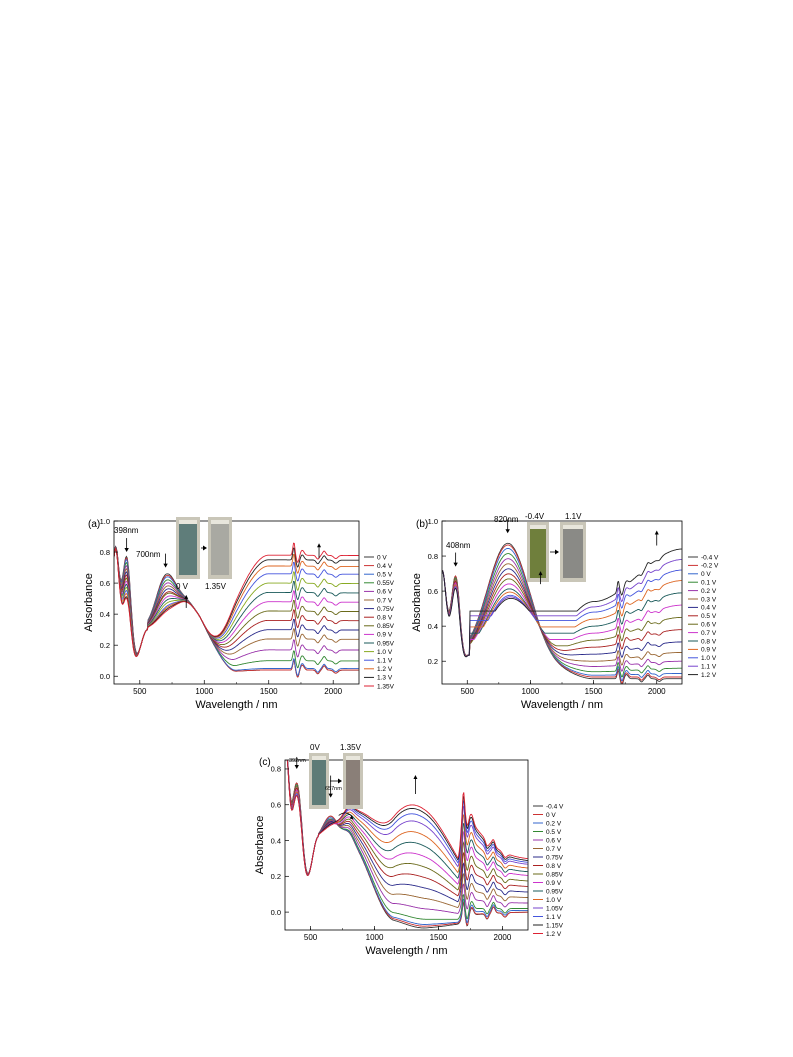 The height and width of the screenshot is (1057, 793). What do you see at coordinates (706, 574) in the screenshot?
I see `legend-entry-3: 0 V` at bounding box center [706, 574].